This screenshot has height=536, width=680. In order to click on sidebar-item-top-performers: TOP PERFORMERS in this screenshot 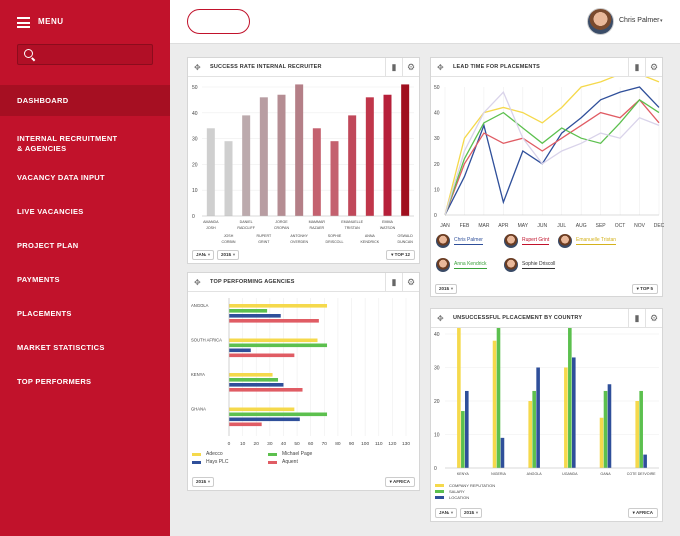, I will do `click(85, 382)`.